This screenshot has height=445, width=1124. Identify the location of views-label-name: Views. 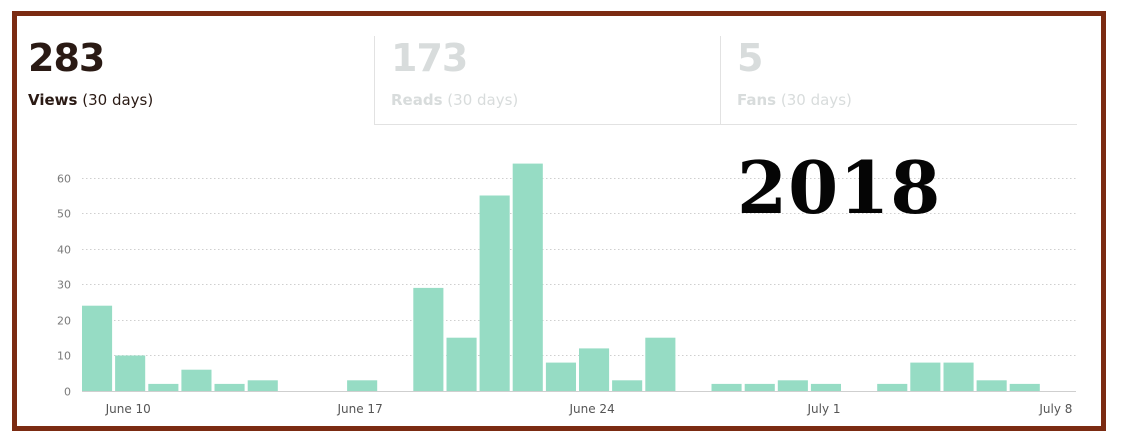
(53, 100).